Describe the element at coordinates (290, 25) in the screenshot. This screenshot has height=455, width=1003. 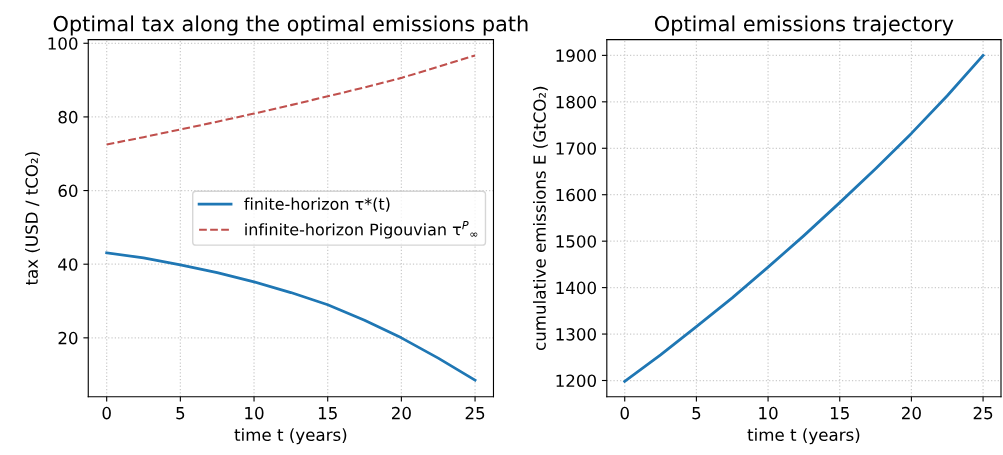
I see `chart-title: Optimal tax along the optimal emissions path` at that location.